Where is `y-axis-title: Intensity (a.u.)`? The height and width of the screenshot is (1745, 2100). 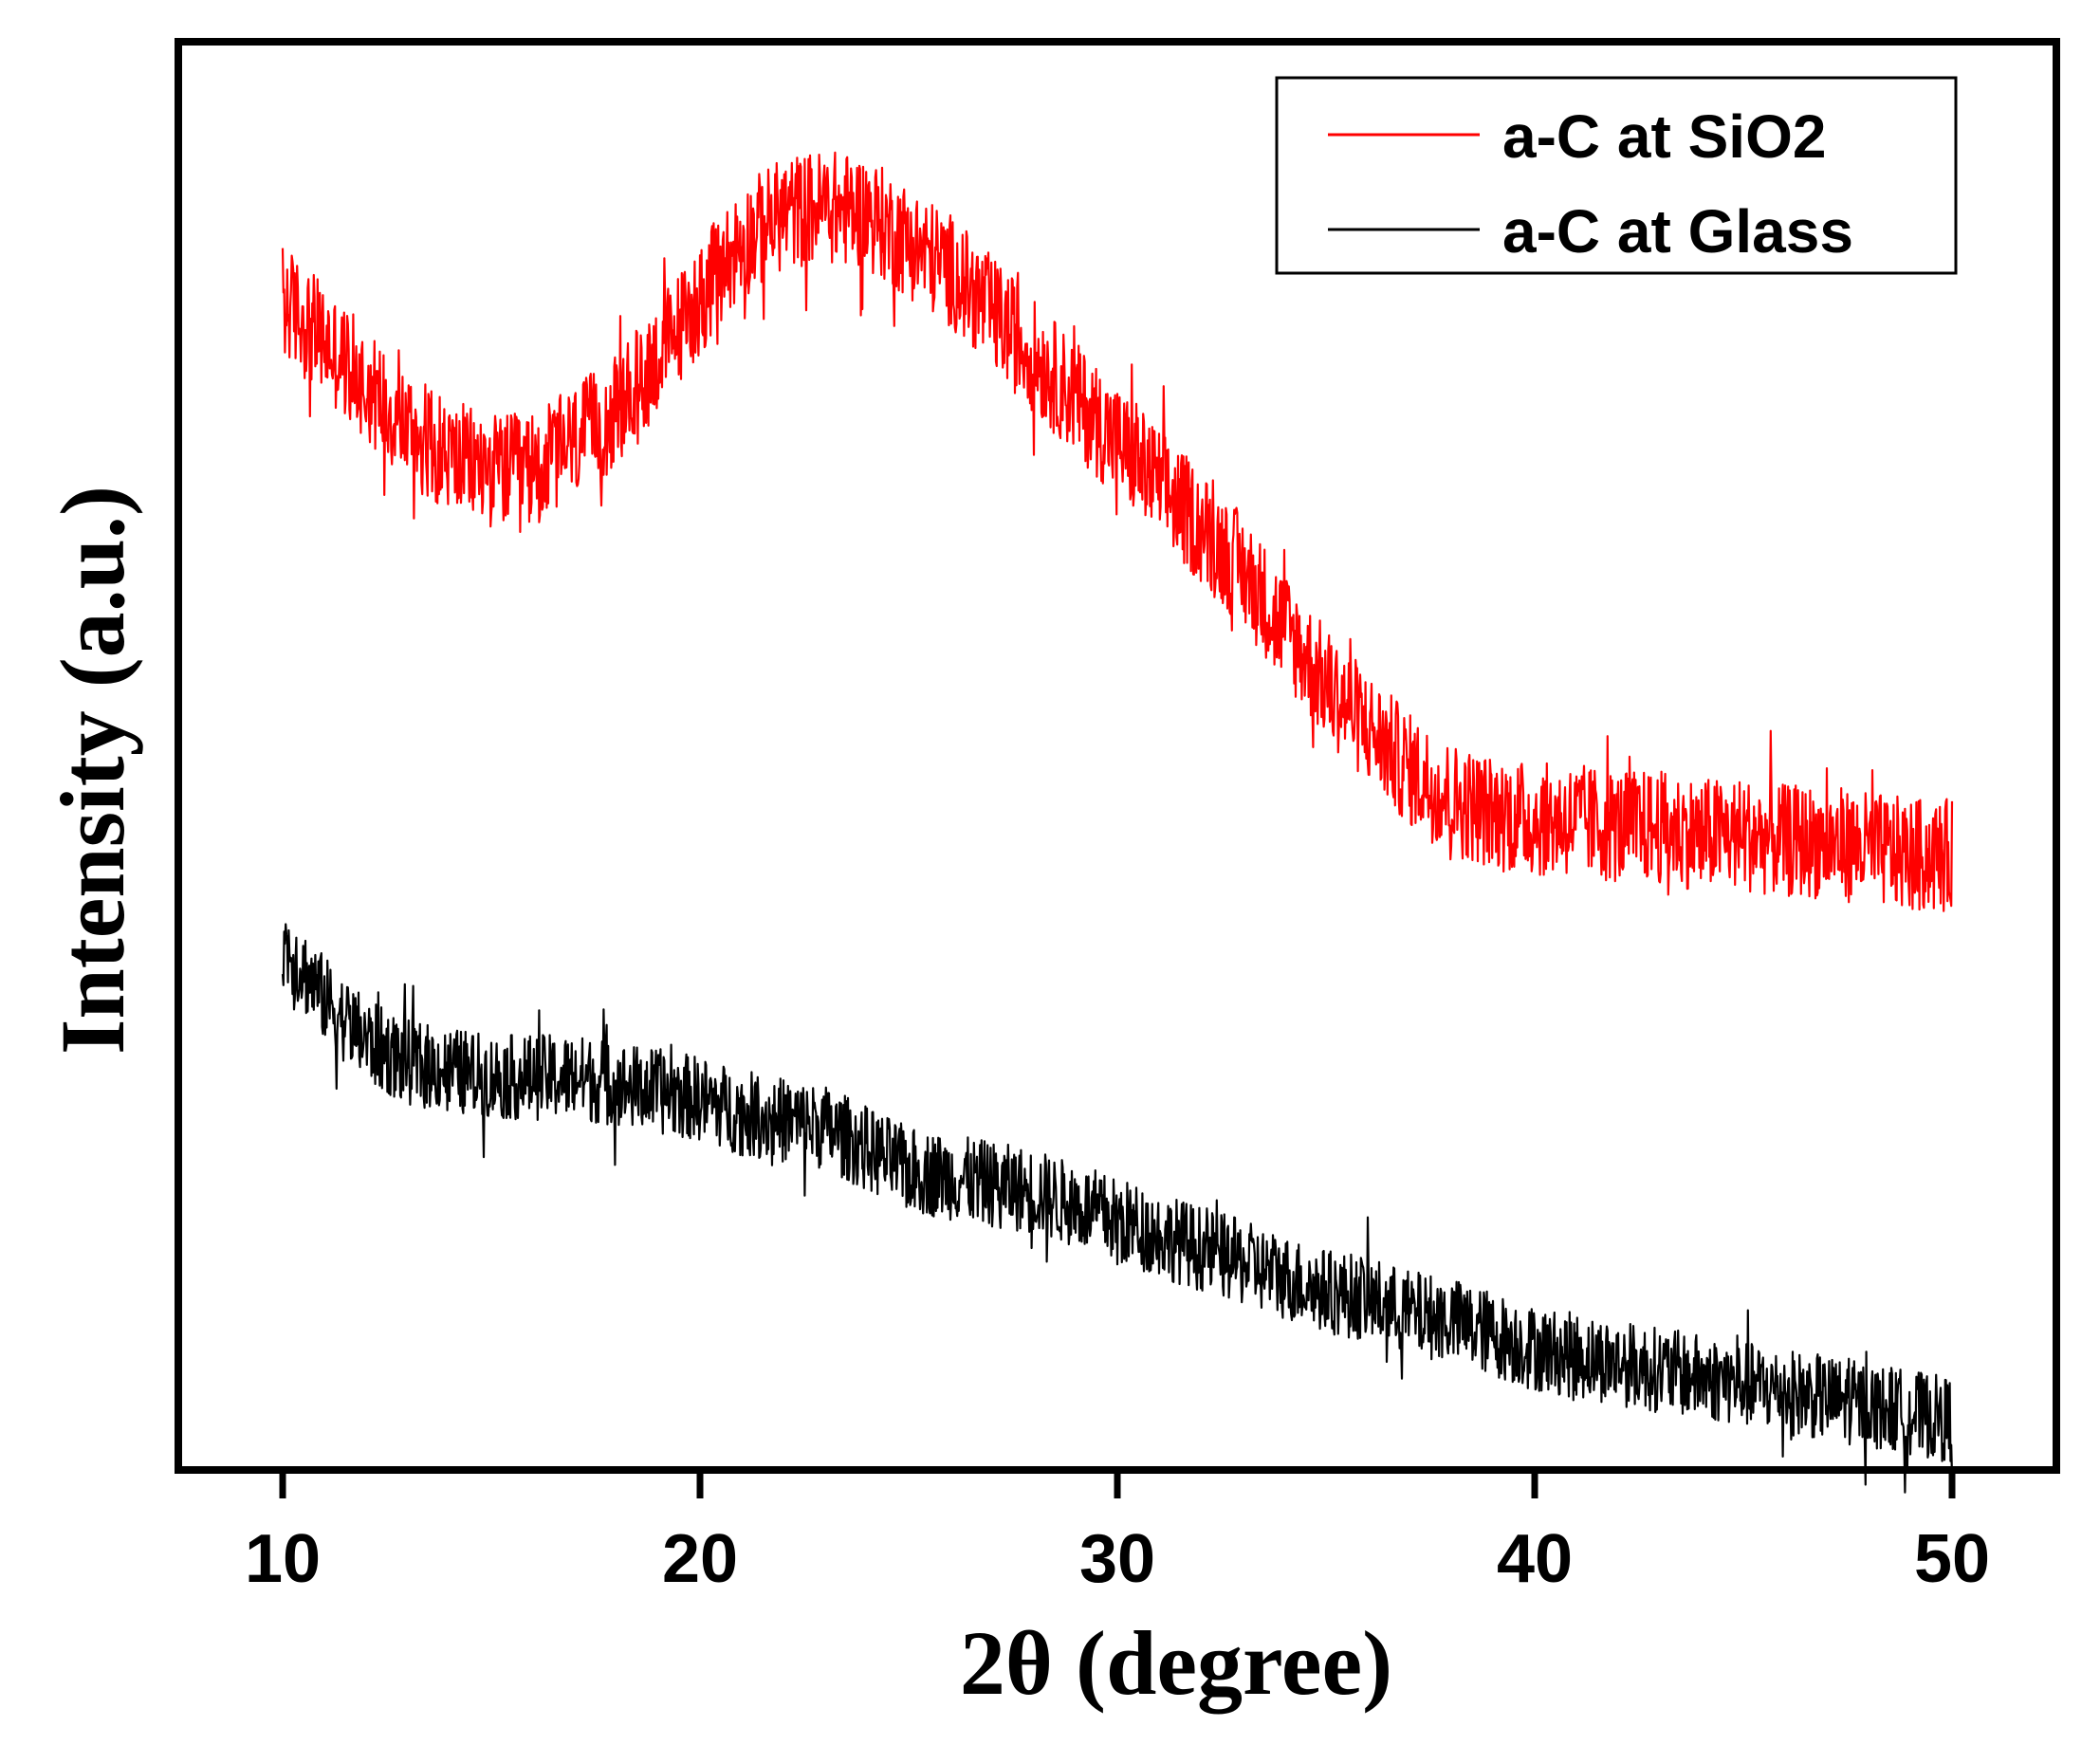 y-axis-title: Intensity (a.u.) is located at coordinates (92, 770).